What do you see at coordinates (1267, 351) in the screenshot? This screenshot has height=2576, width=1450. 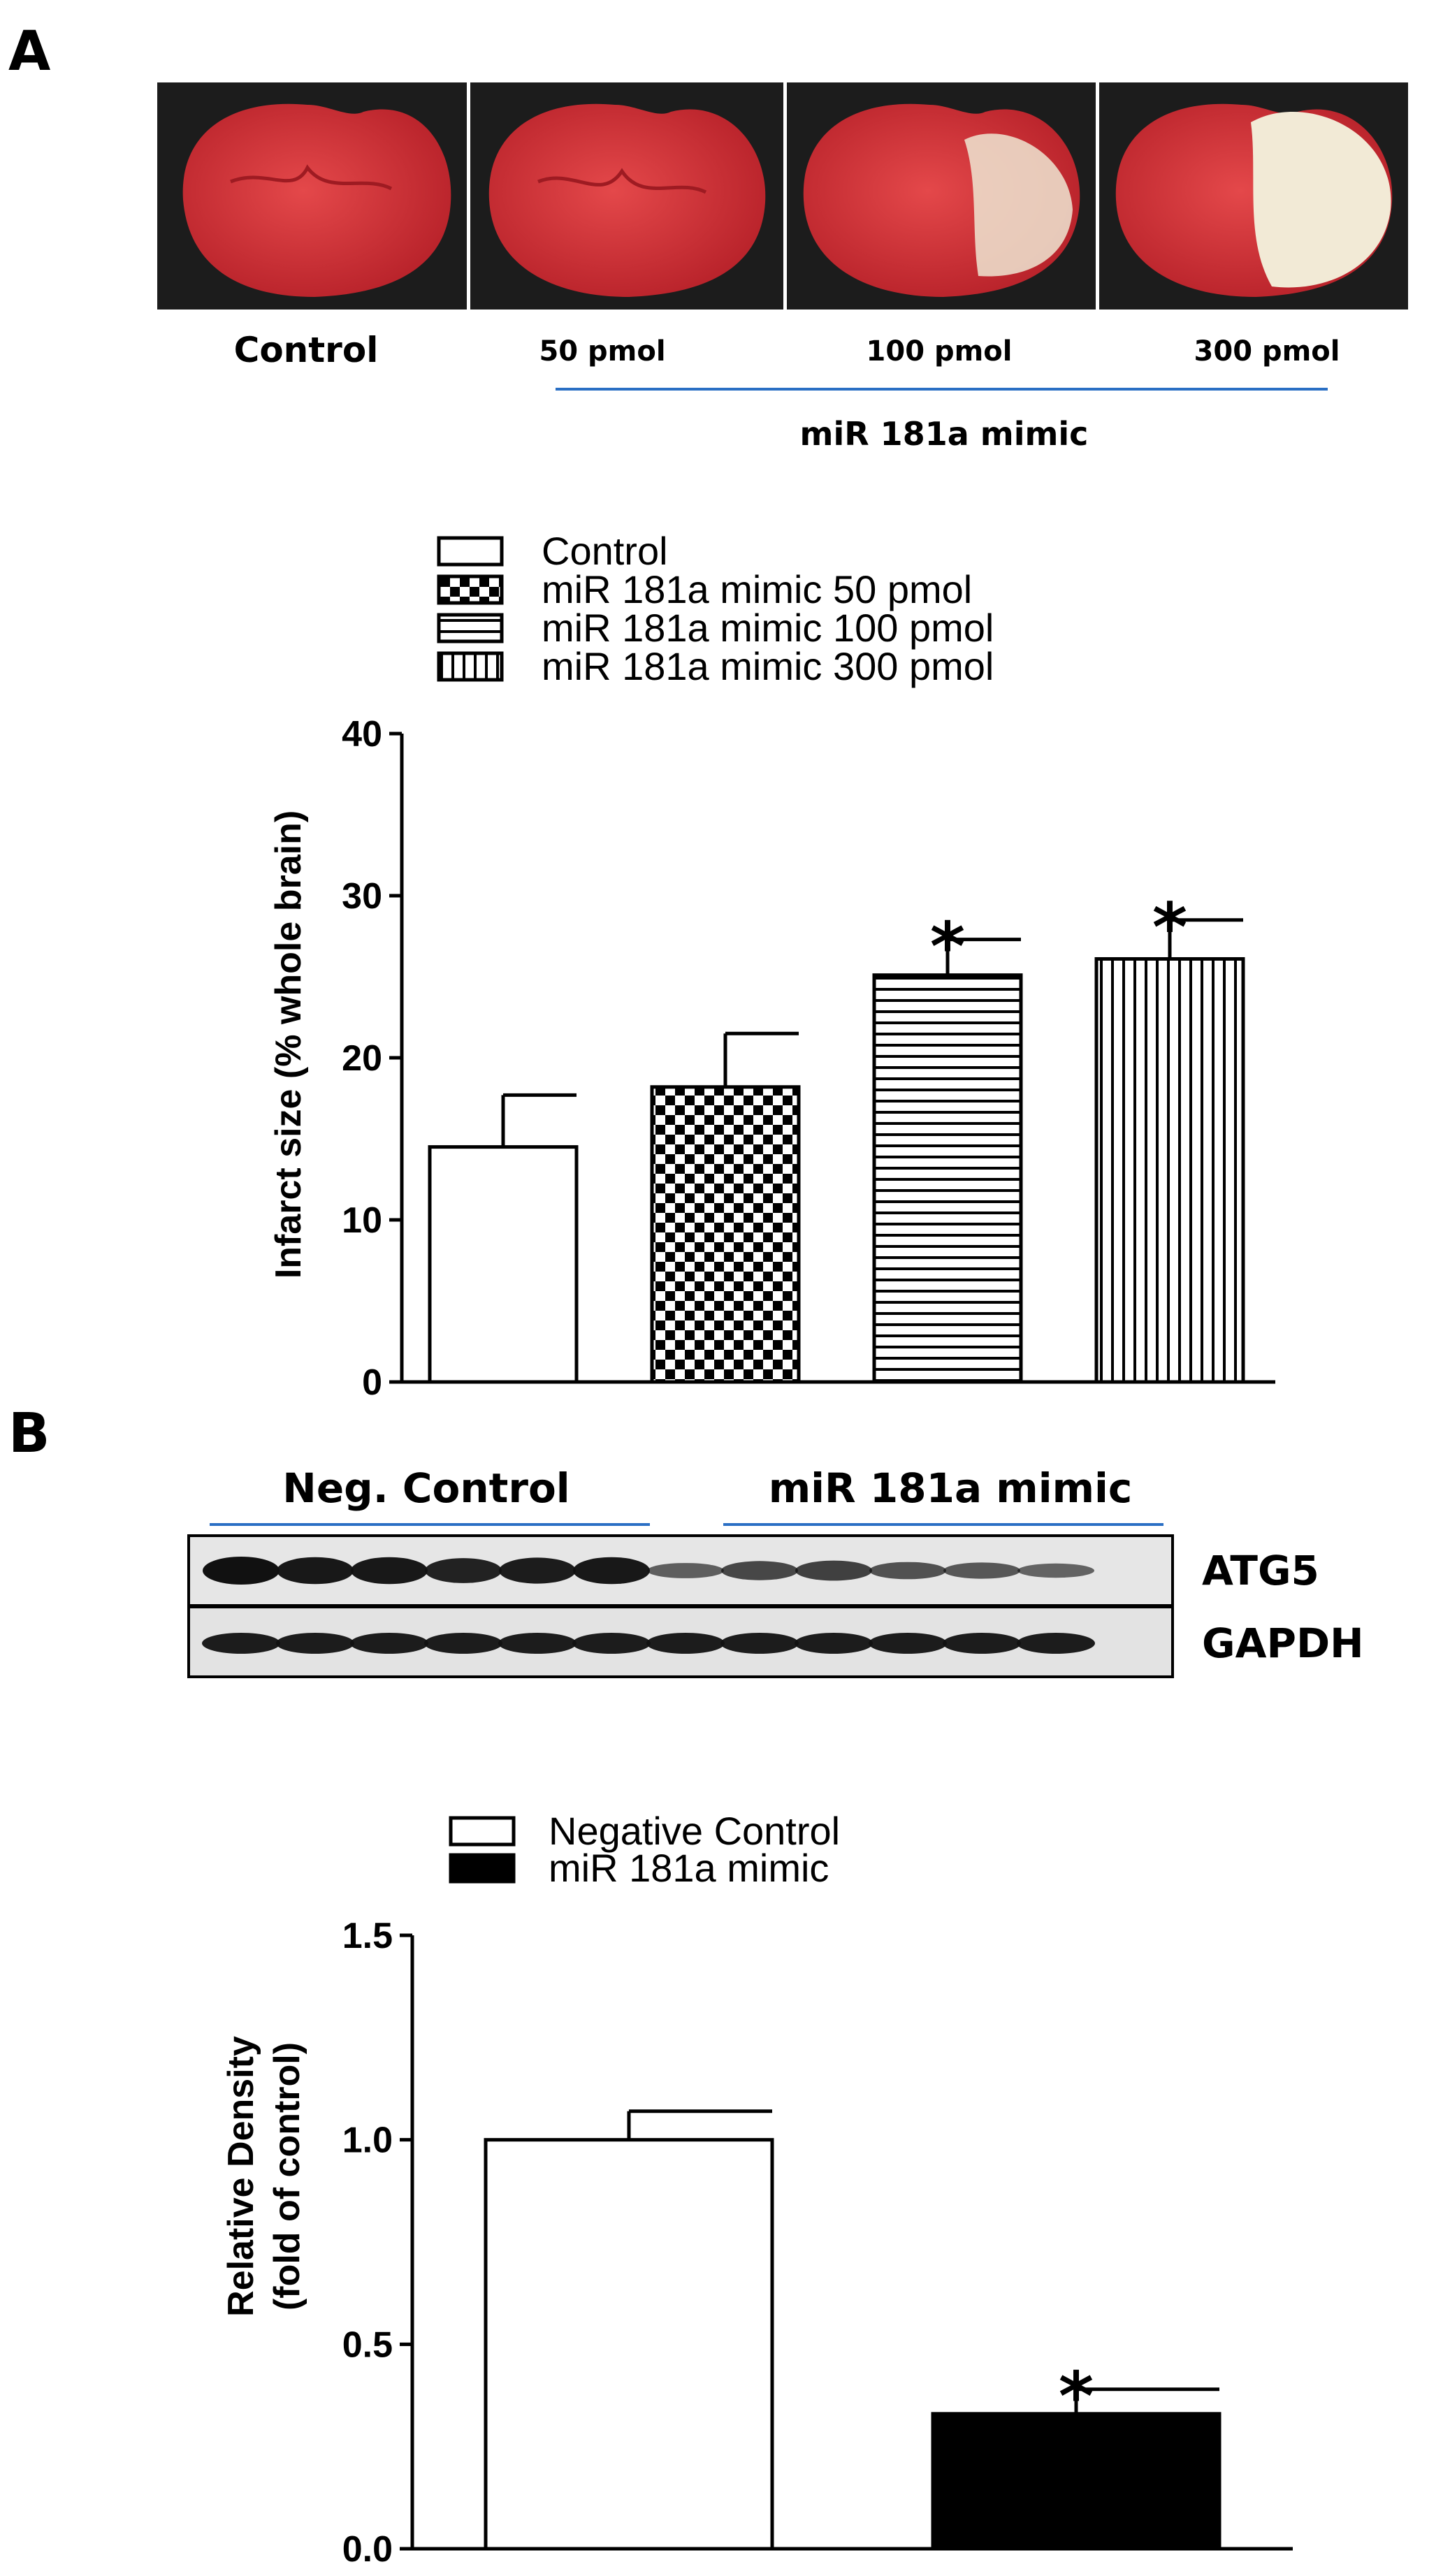 I see `image-label-300pmol: 300 pmol` at bounding box center [1267, 351].